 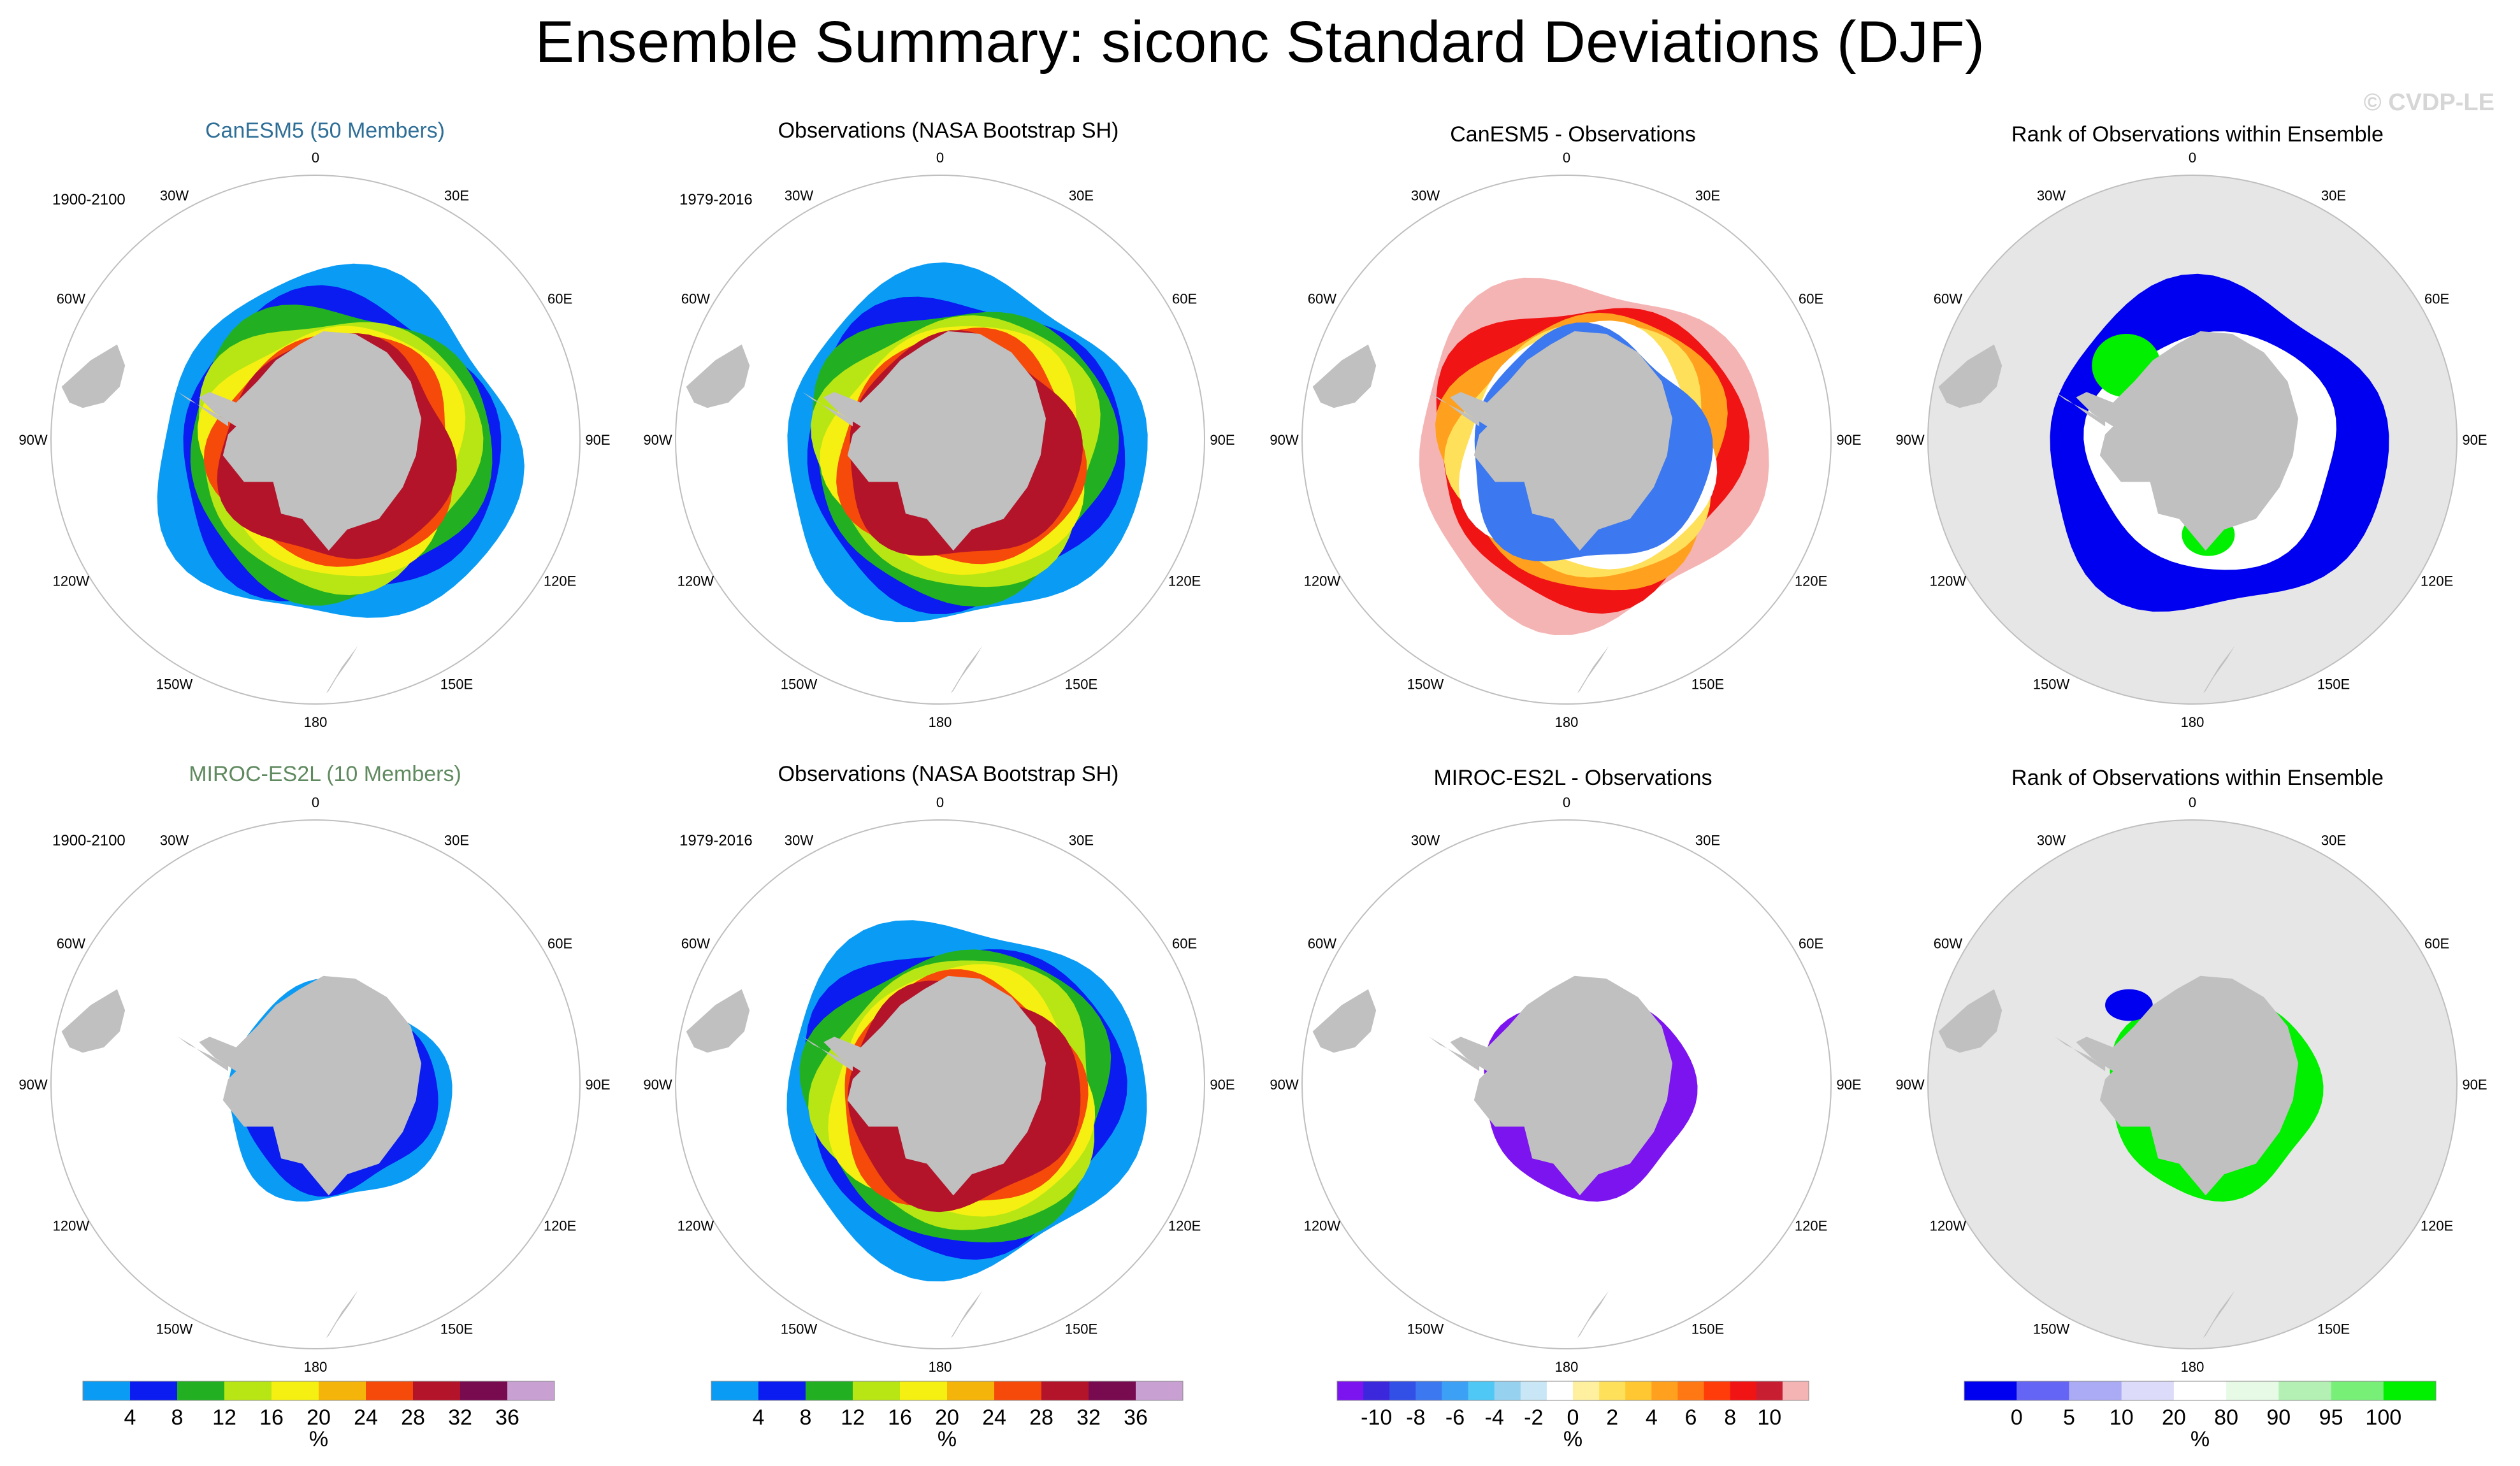 What do you see at coordinates (2200, 1391) in the screenshot?
I see `colorbar-frame` at bounding box center [2200, 1391].